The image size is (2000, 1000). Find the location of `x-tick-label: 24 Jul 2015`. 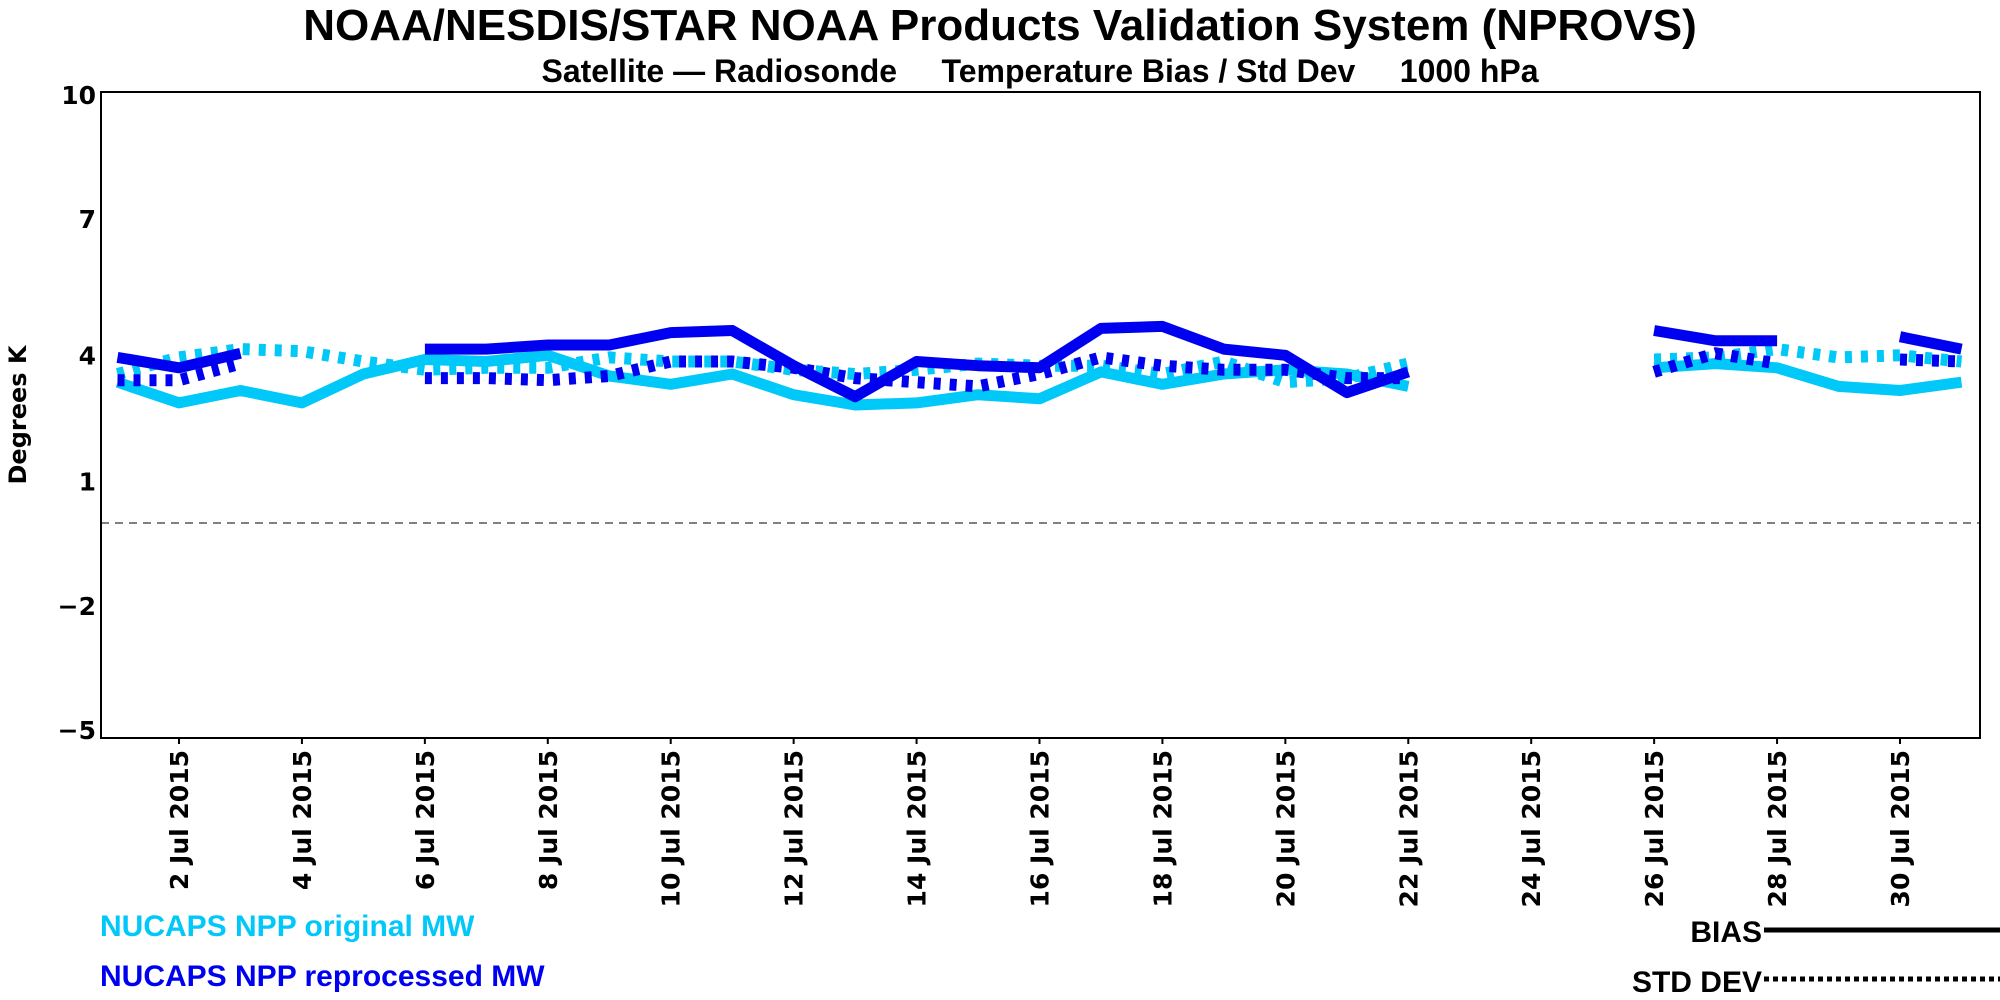

x-tick-label: 24 Jul 2015 is located at coordinates (1531, 828).